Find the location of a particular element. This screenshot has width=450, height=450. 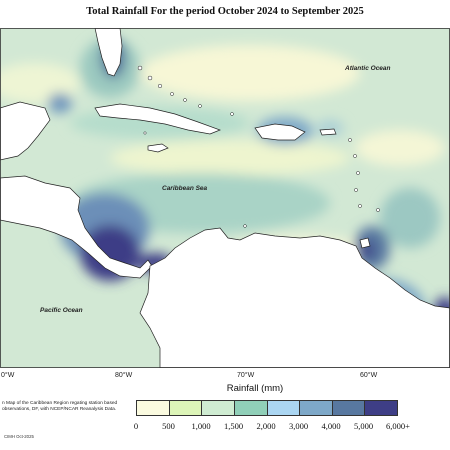

island-barbados is located at coordinates (378, 210).